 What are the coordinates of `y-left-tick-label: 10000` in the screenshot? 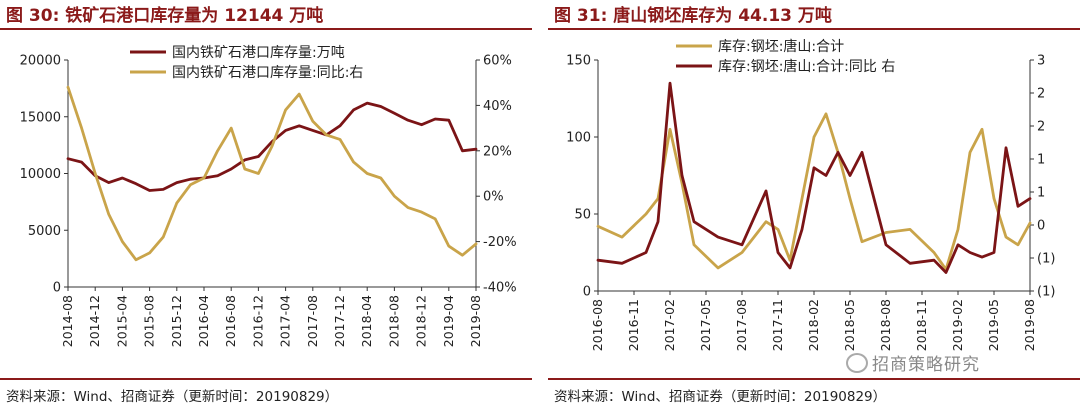 It's located at (40, 174).